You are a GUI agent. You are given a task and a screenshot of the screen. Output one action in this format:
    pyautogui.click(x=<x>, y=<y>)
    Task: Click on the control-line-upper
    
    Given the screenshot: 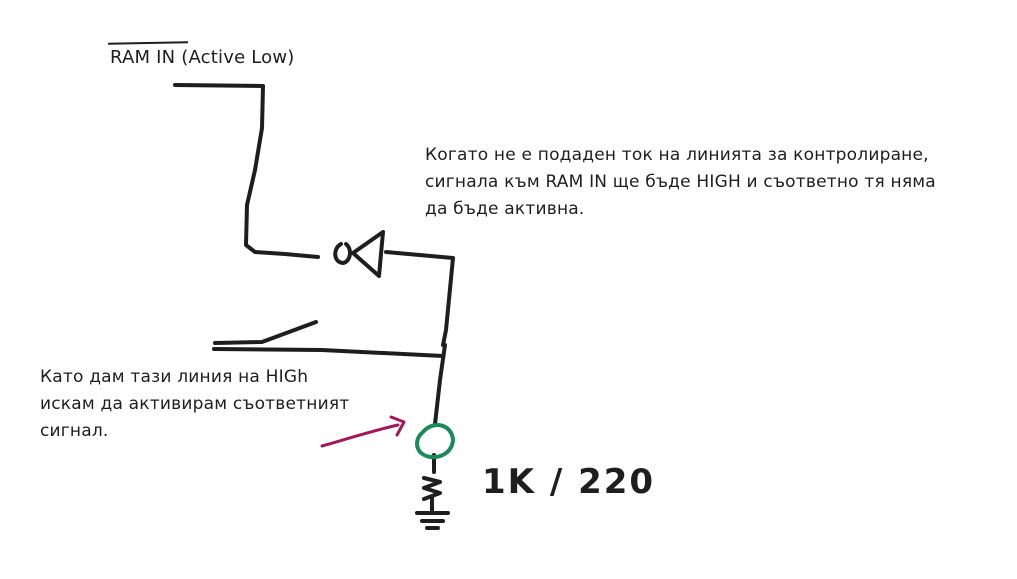 What is the action you would take?
    pyautogui.click(x=265, y=332)
    